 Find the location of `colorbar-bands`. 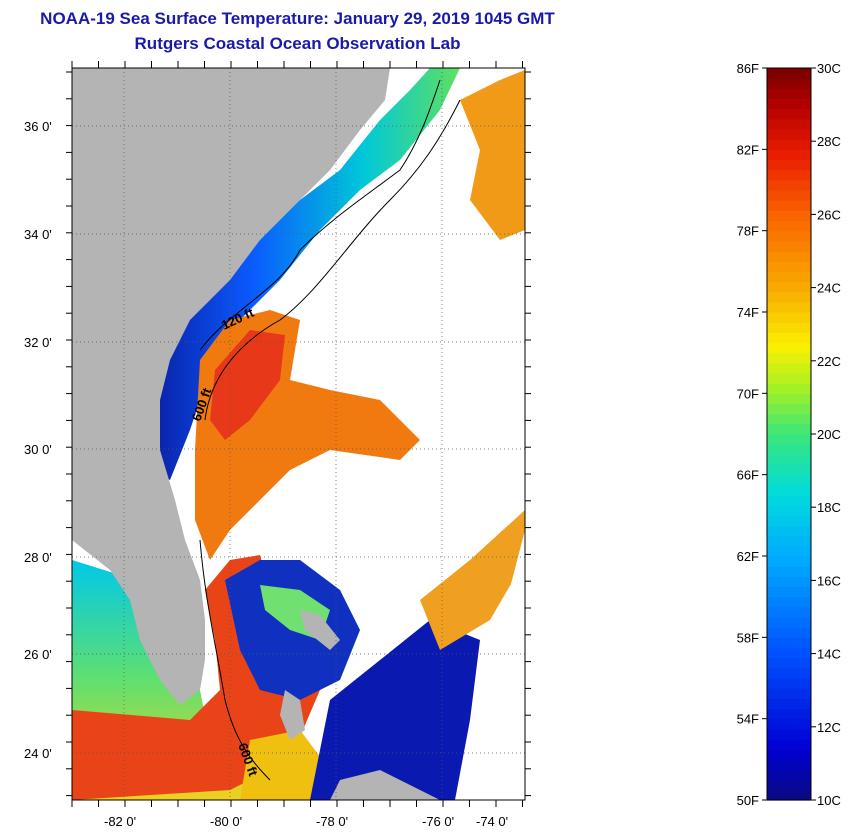

colorbar-bands is located at coordinates (789, 434).